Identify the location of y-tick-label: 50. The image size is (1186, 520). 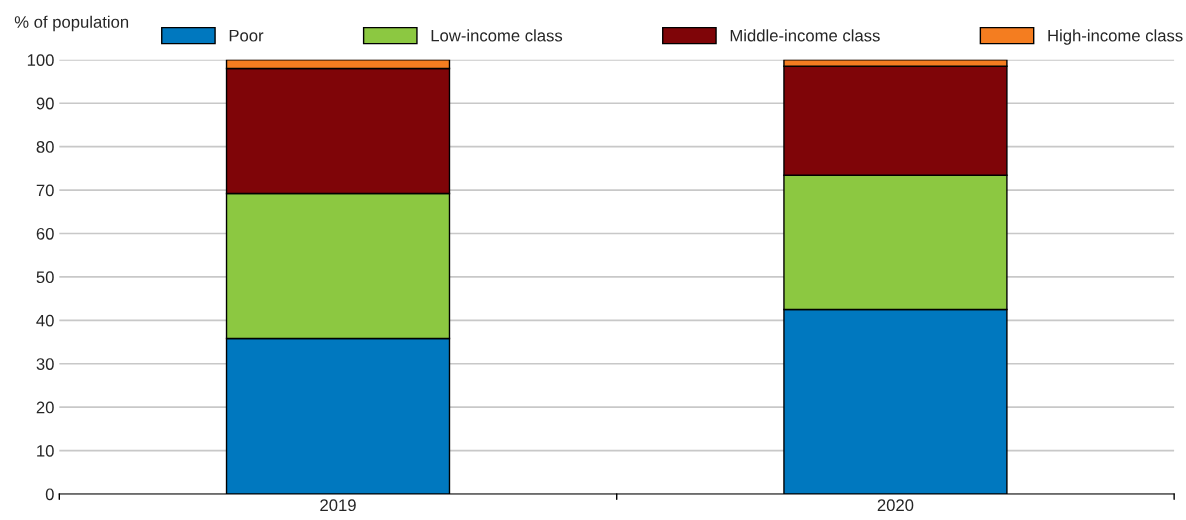
(45, 277).